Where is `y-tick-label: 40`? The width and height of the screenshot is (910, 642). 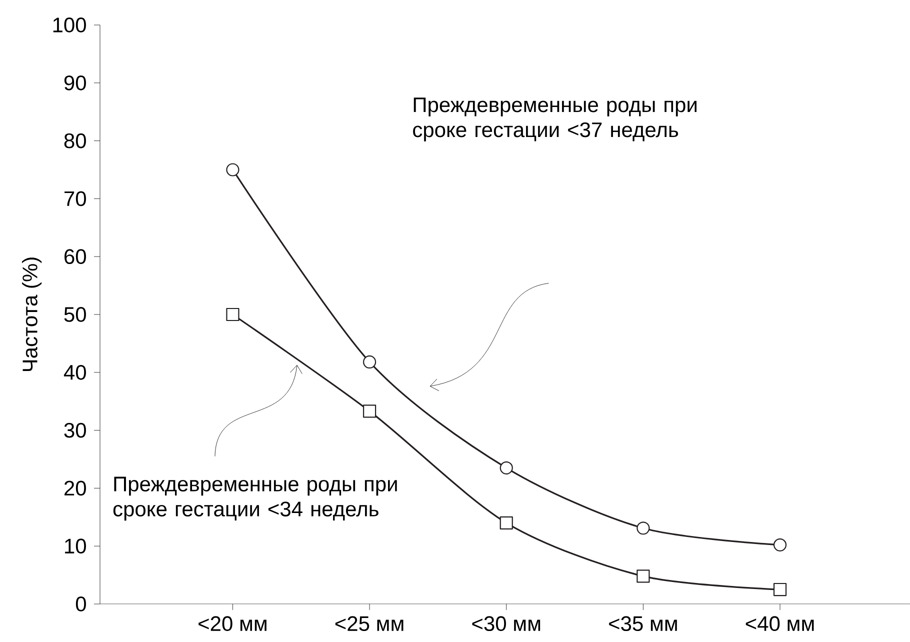 y-tick-label: 40 is located at coordinates (75, 372).